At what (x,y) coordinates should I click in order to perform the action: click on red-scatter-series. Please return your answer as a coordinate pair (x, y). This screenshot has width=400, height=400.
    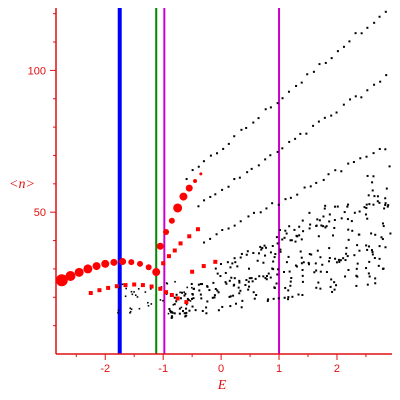
    Looking at the image, I should click on (136, 238).